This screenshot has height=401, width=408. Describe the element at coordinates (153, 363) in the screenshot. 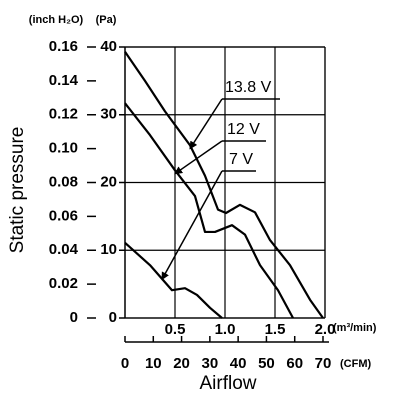

I see `x2-tick-label: 10` at that location.